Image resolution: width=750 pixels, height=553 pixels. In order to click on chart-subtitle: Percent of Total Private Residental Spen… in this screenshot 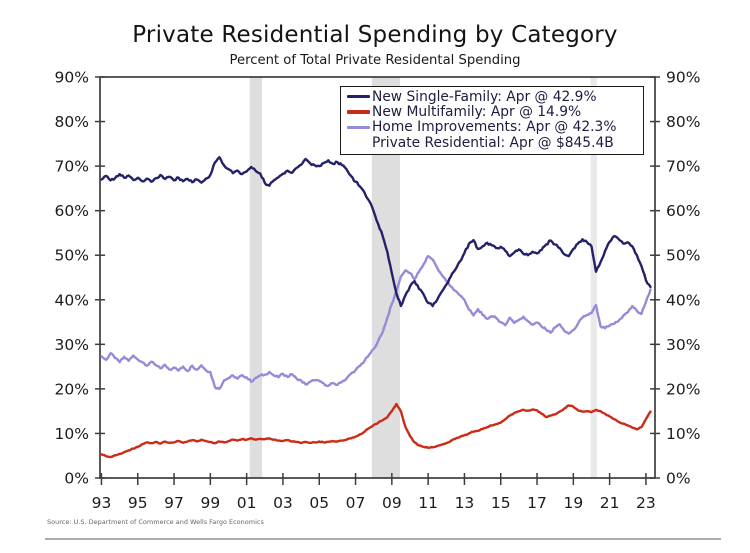, I will do `click(375, 60)`.